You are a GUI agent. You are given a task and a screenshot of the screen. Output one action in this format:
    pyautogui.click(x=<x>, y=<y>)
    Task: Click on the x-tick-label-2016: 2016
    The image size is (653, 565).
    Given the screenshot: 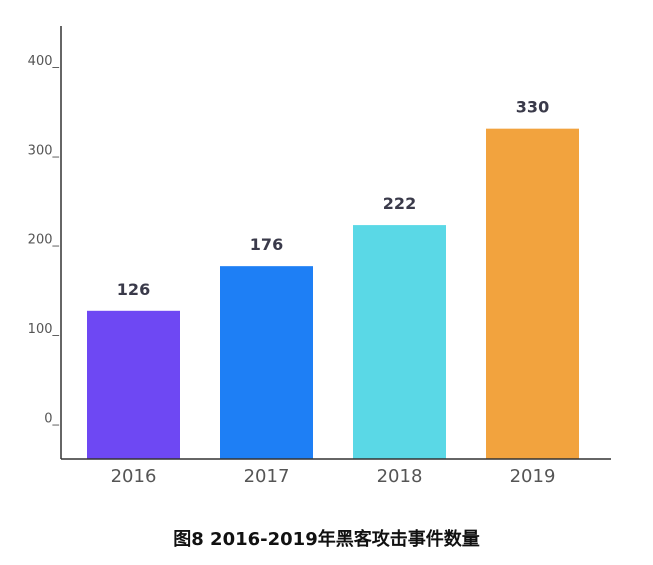 What is the action you would take?
    pyautogui.click(x=134, y=476)
    